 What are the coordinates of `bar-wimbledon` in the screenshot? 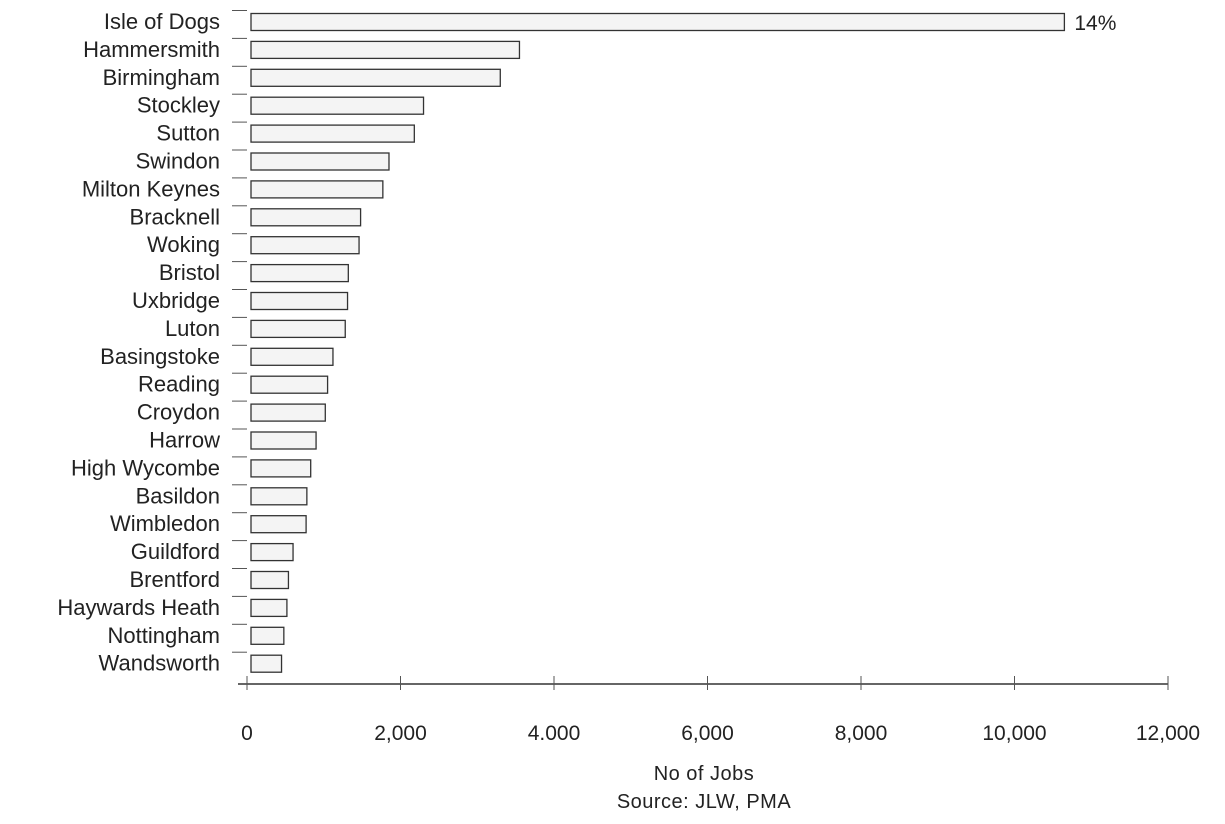 It's located at (278, 524).